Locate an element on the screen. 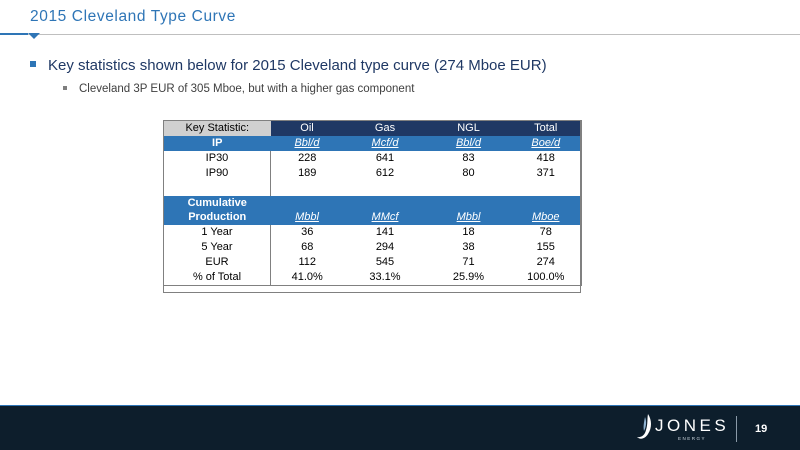 The height and width of the screenshot is (450, 800). table-cell: 612 is located at coordinates (385, 173).